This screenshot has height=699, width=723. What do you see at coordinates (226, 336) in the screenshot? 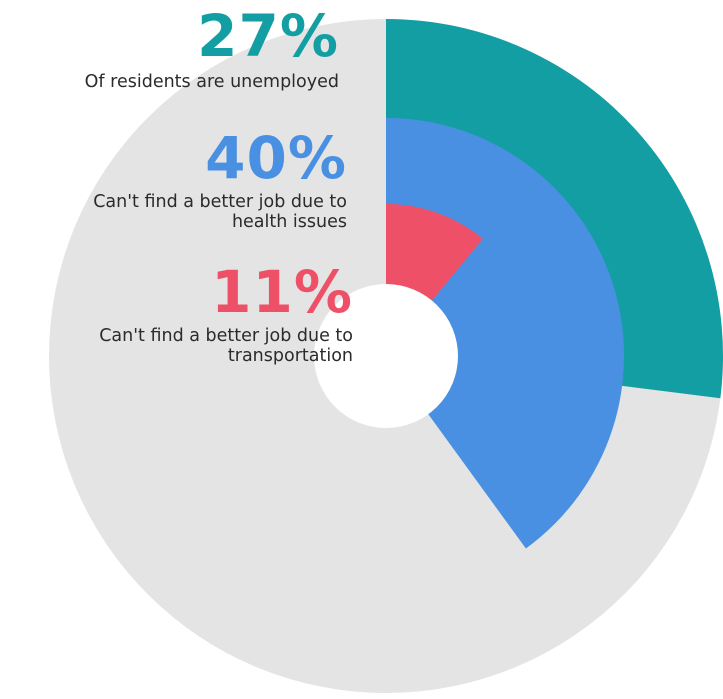
I see `description-transportation-line-1: Can't find a better job due to` at bounding box center [226, 336].